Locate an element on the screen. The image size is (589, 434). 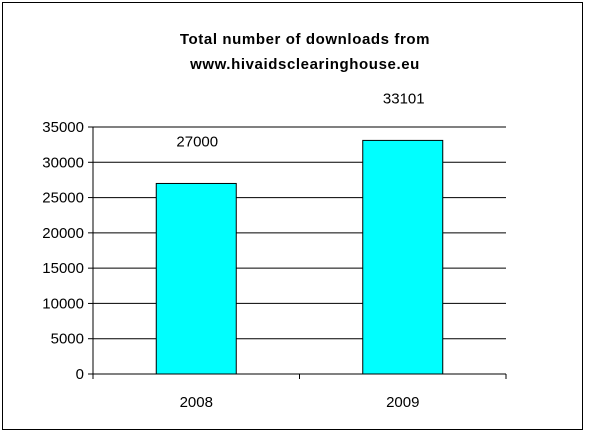
y-tick-label-7: 35000 is located at coordinates (63, 127).